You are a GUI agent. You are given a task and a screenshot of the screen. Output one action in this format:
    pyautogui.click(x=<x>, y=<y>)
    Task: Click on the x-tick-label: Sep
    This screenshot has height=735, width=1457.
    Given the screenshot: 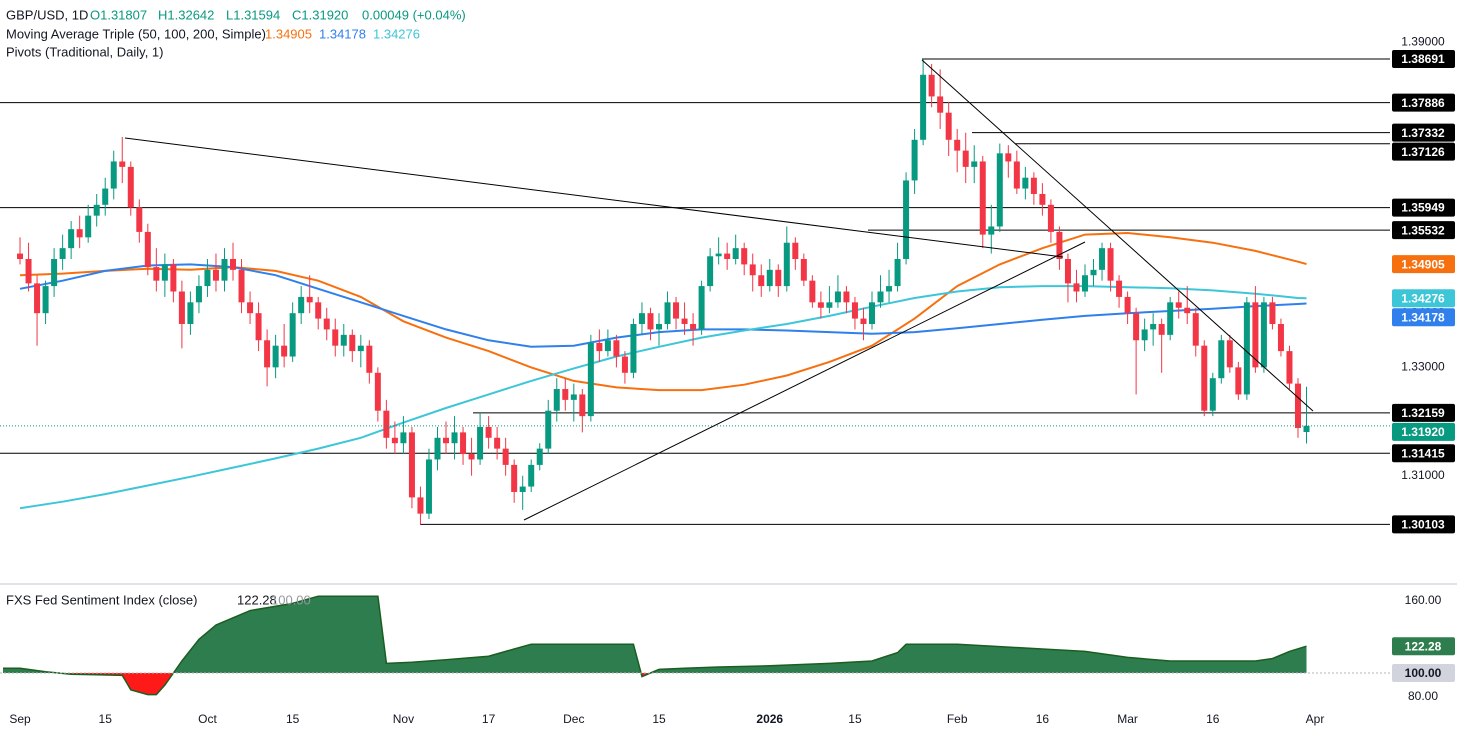 What is the action you would take?
    pyautogui.click(x=20, y=719)
    